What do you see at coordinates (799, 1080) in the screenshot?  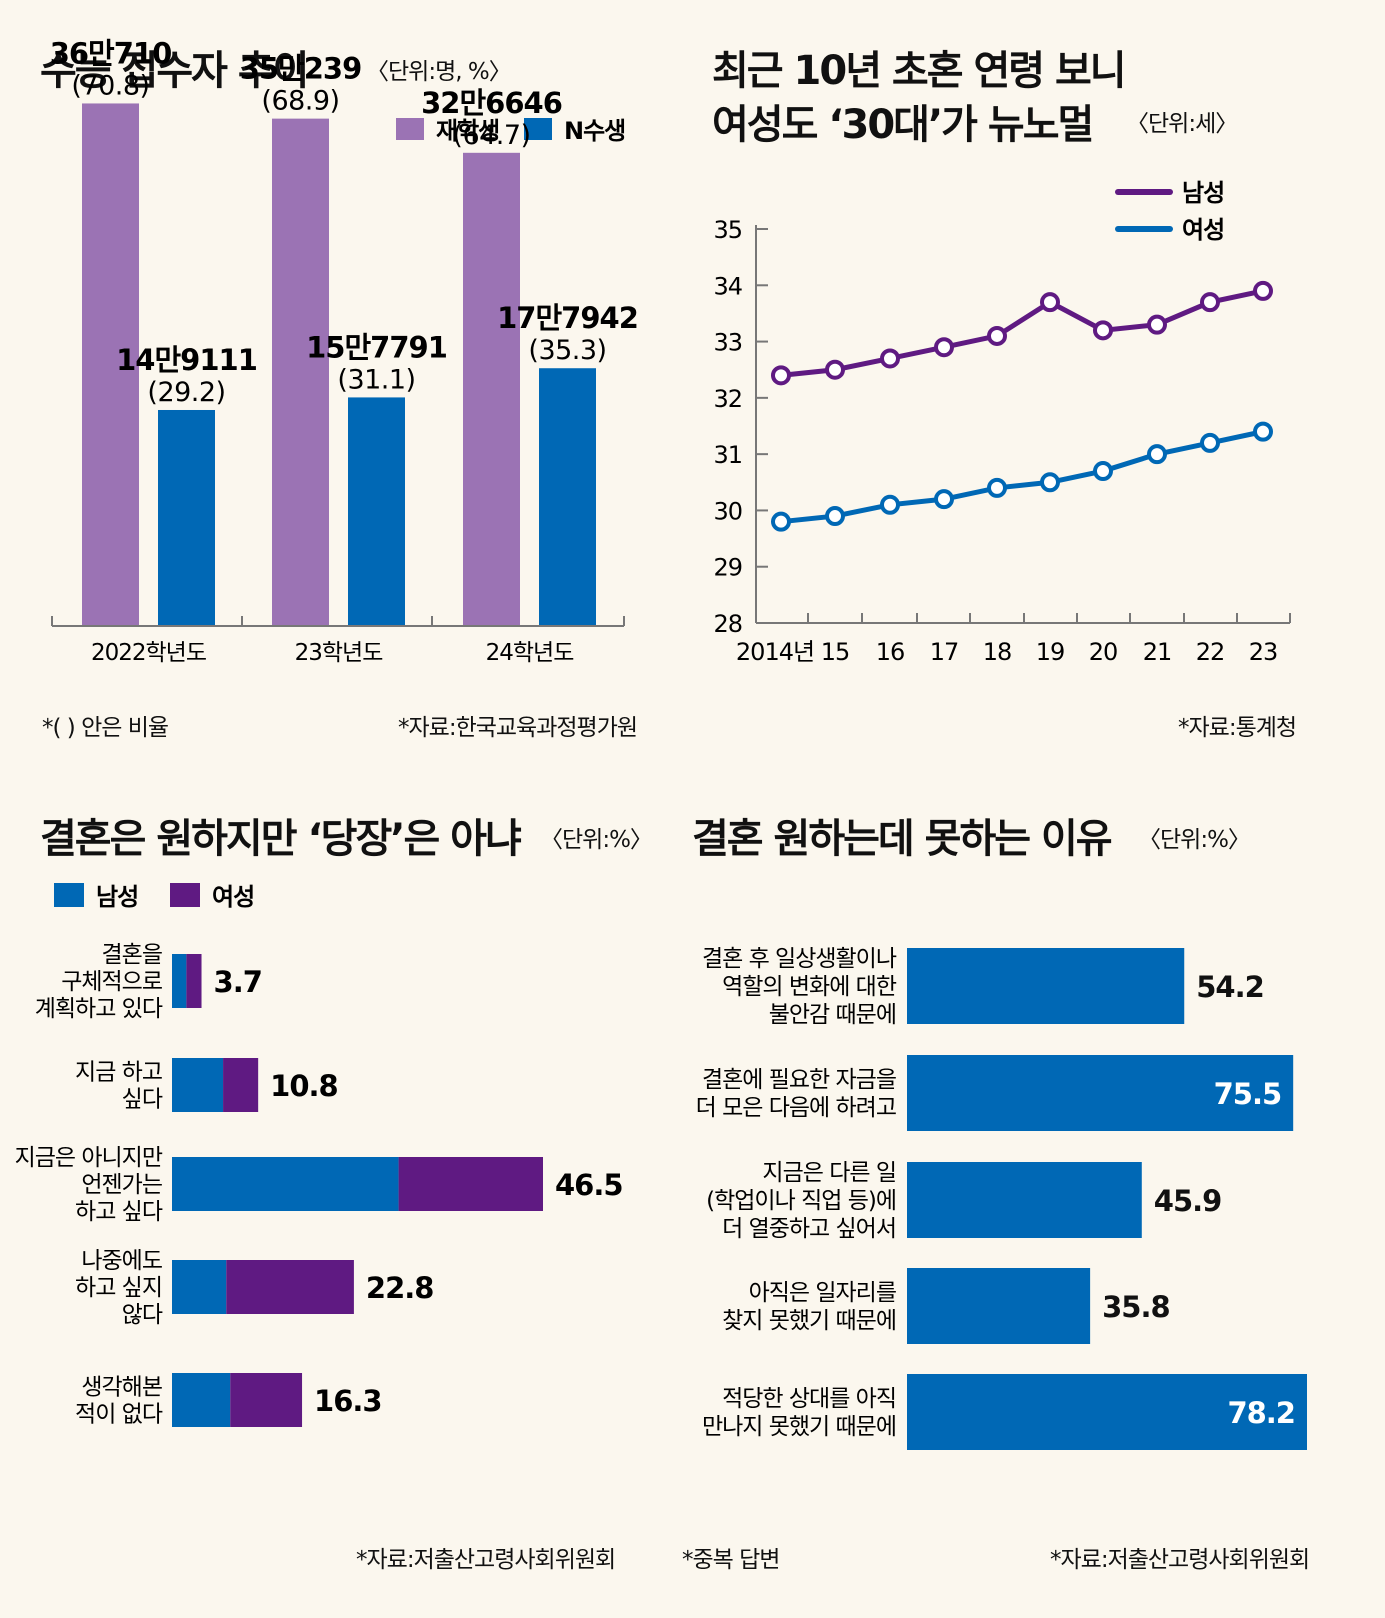 I see `category-label: 결혼에 필요한 자금을` at bounding box center [799, 1080].